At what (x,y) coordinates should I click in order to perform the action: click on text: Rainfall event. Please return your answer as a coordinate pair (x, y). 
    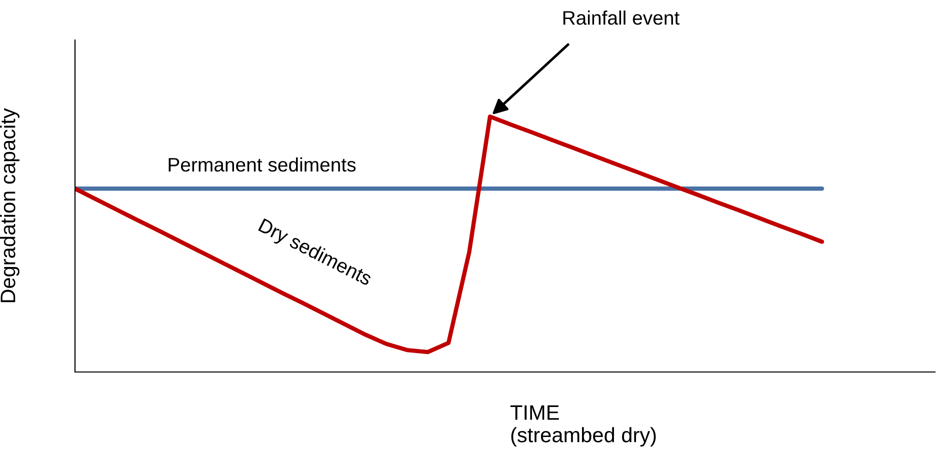
    Looking at the image, I should click on (621, 17).